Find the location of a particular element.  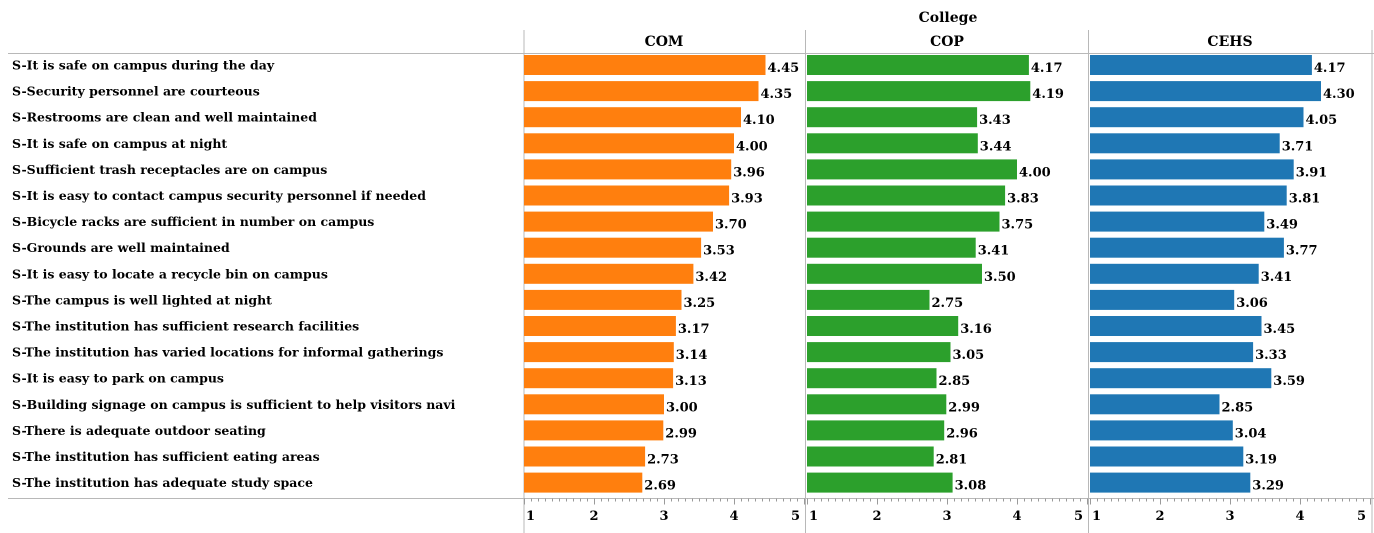

value-label: 3.33 is located at coordinates (1271, 355).